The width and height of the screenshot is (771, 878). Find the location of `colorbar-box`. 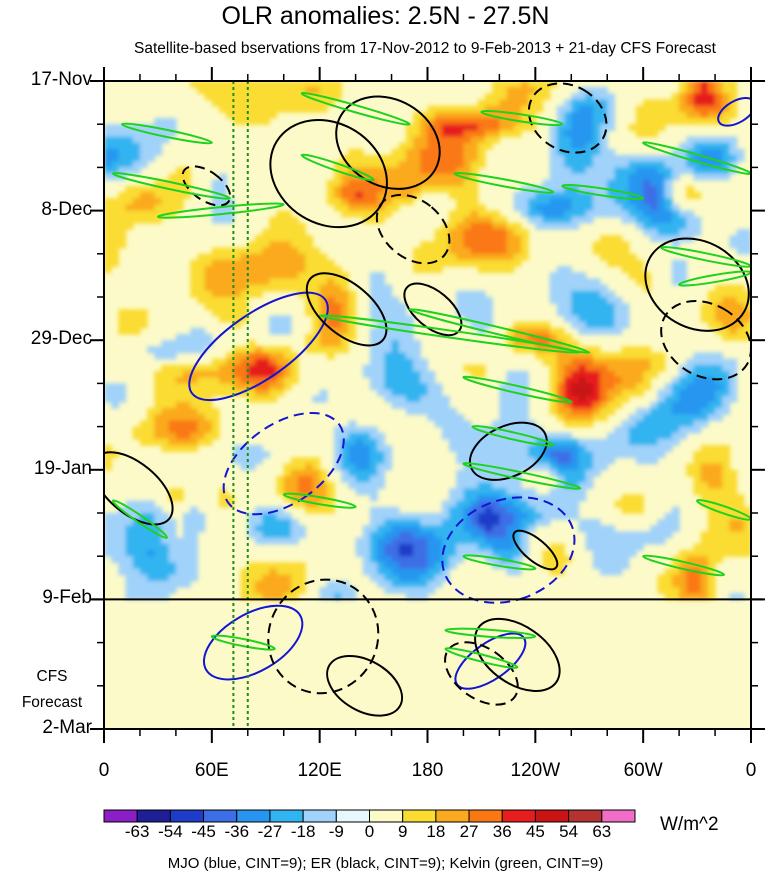

colorbar-box is located at coordinates (485, 816).